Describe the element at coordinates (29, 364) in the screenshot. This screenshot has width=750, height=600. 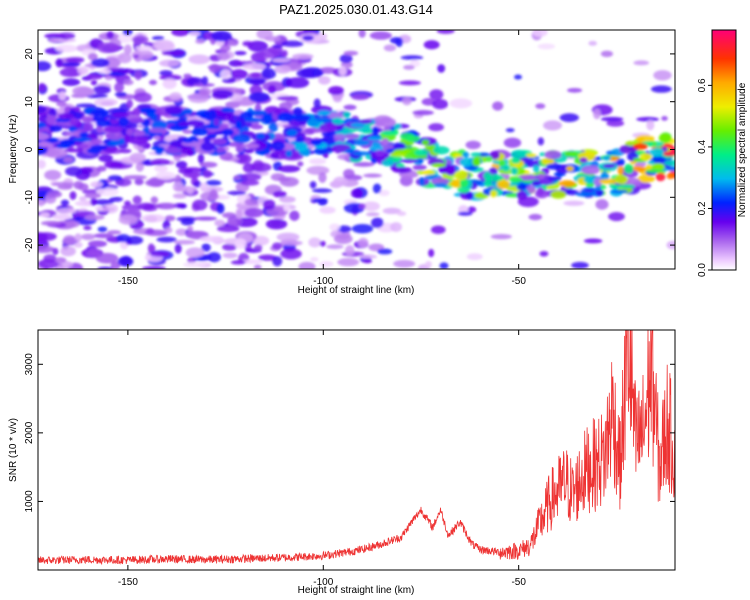
I see `y-tick-label: 3000` at that location.